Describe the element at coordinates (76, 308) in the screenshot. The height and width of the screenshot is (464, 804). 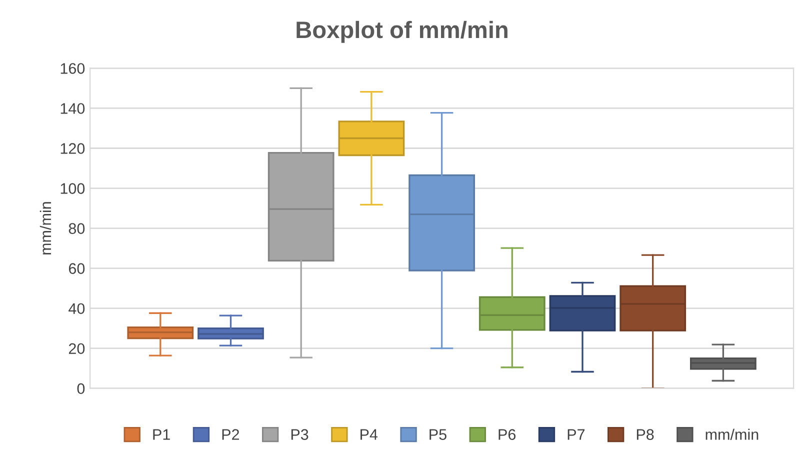
I see `y-tick-label: 40` at that location.